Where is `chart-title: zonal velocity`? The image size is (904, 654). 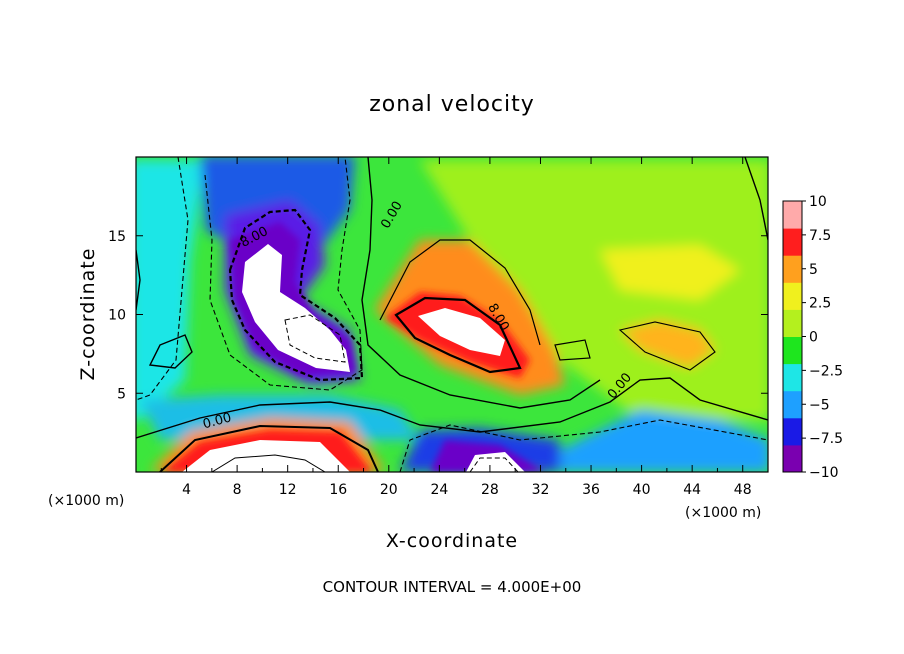
chart-title: zonal velocity is located at coordinates (452, 104).